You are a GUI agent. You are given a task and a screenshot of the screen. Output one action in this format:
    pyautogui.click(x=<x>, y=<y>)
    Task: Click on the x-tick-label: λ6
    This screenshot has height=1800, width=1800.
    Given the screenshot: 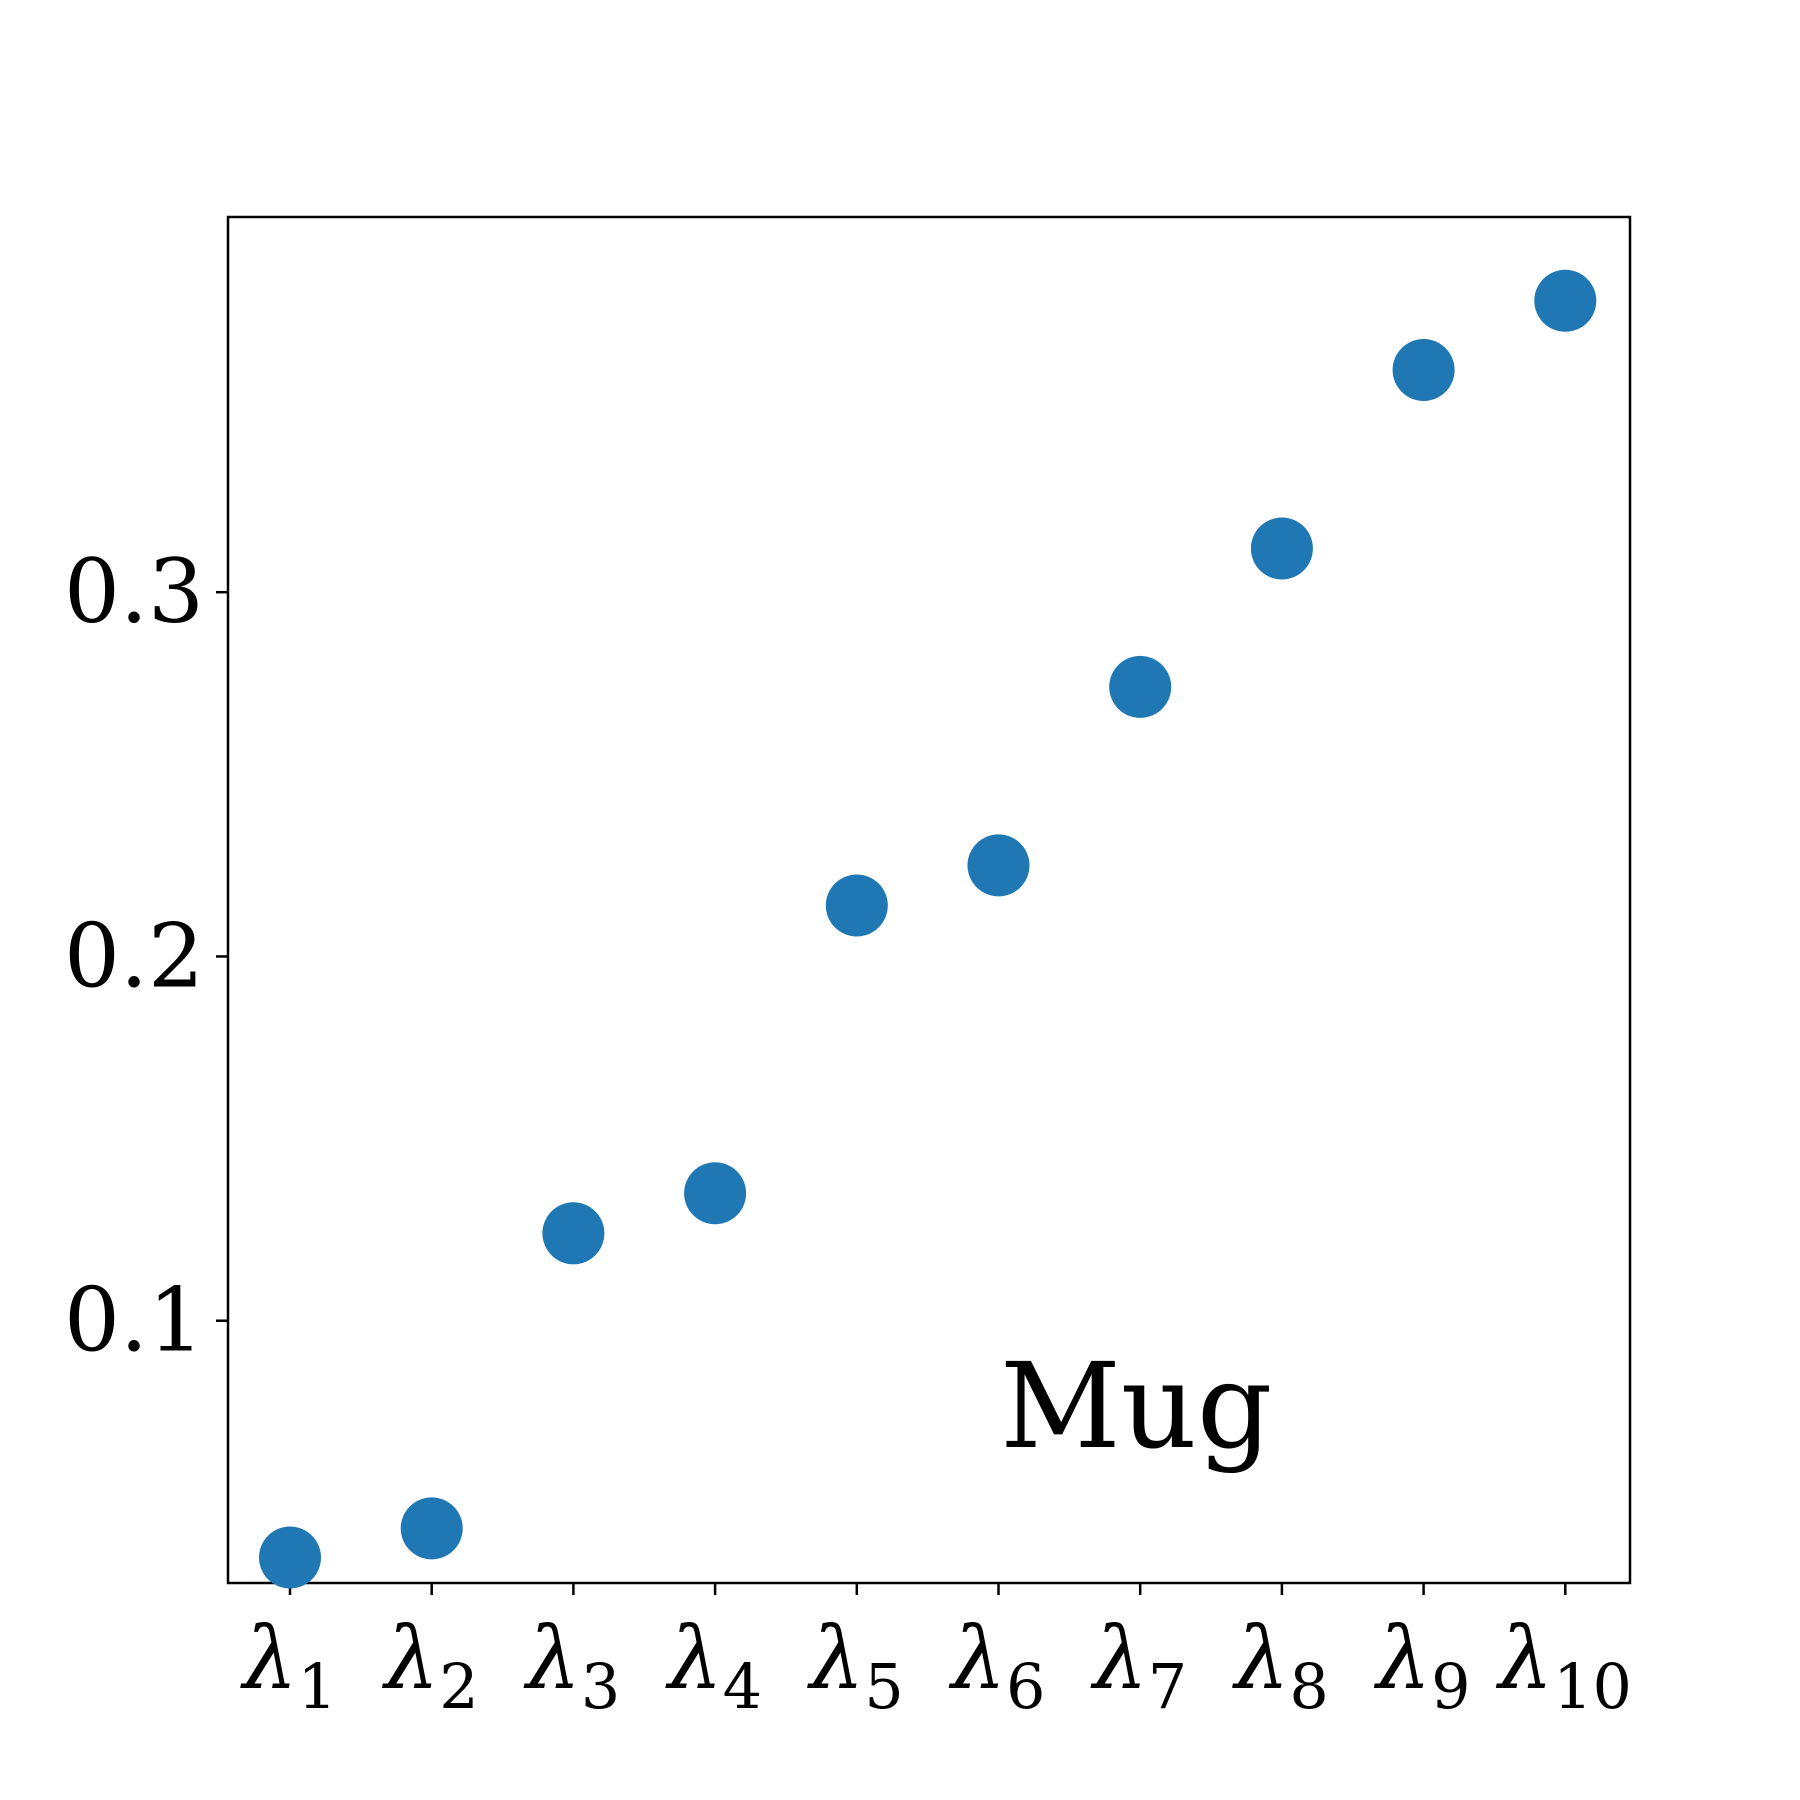 What is the action you would take?
    pyautogui.click(x=997, y=1666)
    